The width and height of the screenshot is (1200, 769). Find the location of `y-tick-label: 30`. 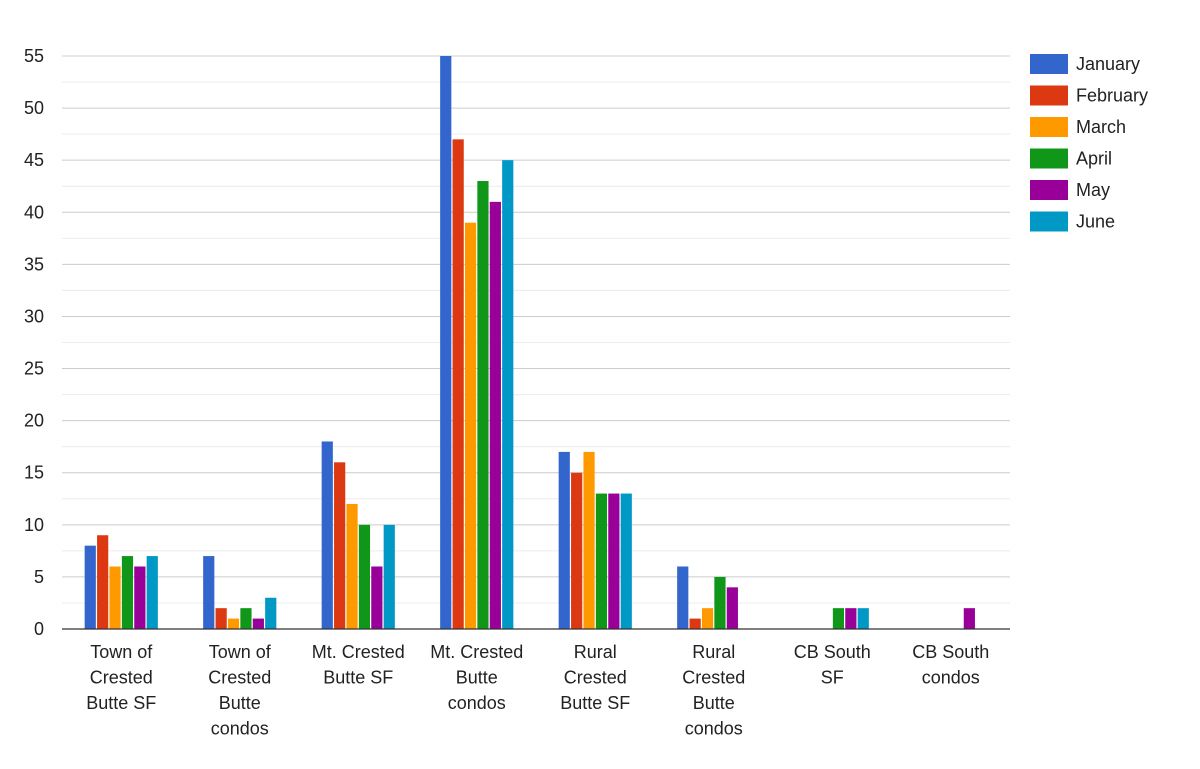

y-tick-label: 30 is located at coordinates (34, 316).